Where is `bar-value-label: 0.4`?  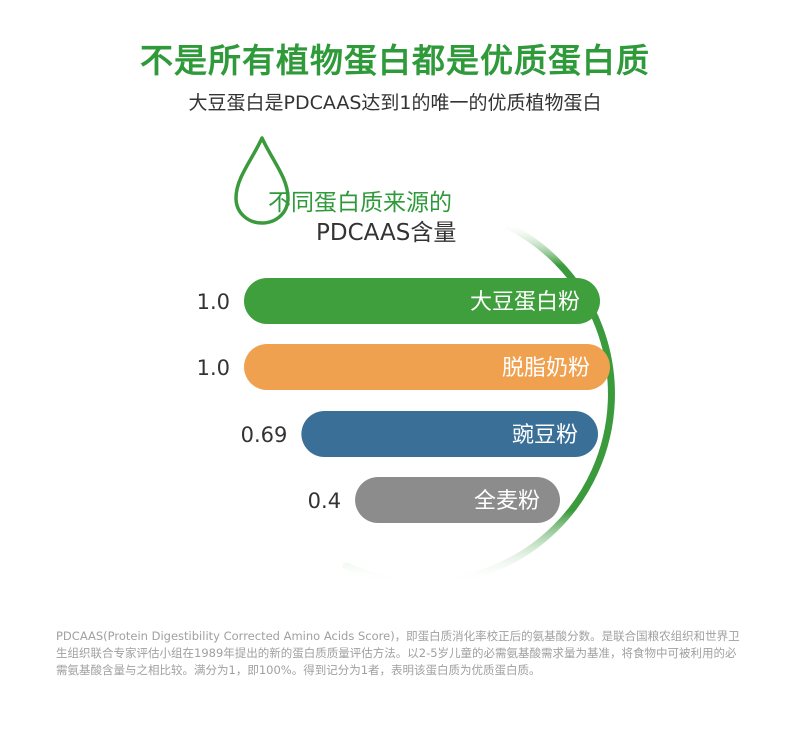 bar-value-label: 0.4 is located at coordinates (324, 501).